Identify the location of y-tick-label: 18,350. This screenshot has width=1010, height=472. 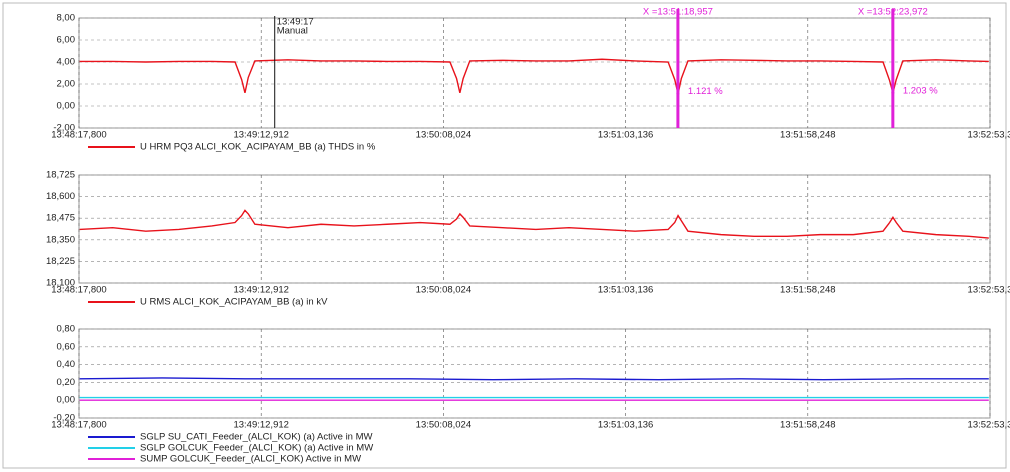
(60, 239).